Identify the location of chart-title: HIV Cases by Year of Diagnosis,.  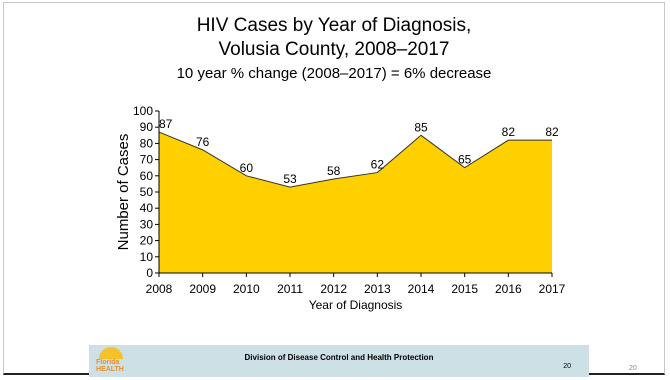
(334, 25).